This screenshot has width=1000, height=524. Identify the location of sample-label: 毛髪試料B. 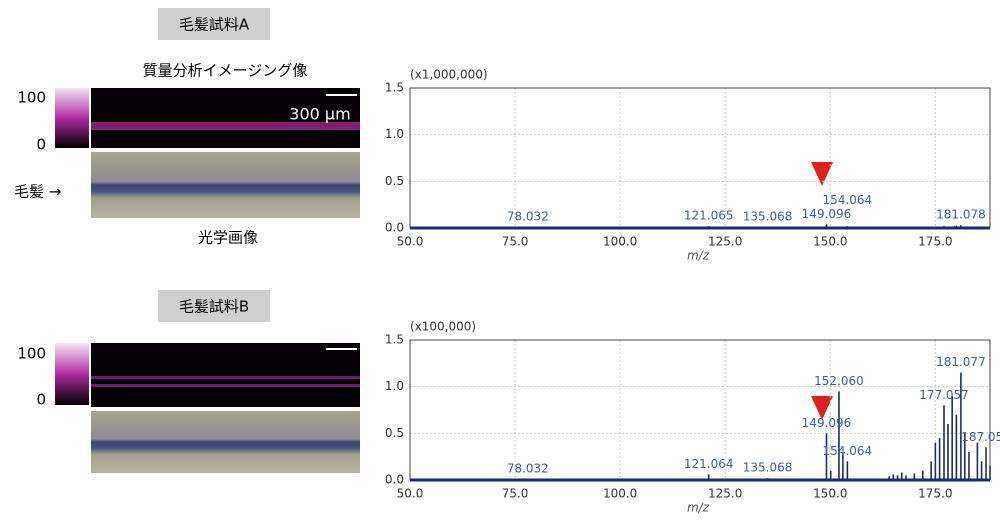
(214, 307).